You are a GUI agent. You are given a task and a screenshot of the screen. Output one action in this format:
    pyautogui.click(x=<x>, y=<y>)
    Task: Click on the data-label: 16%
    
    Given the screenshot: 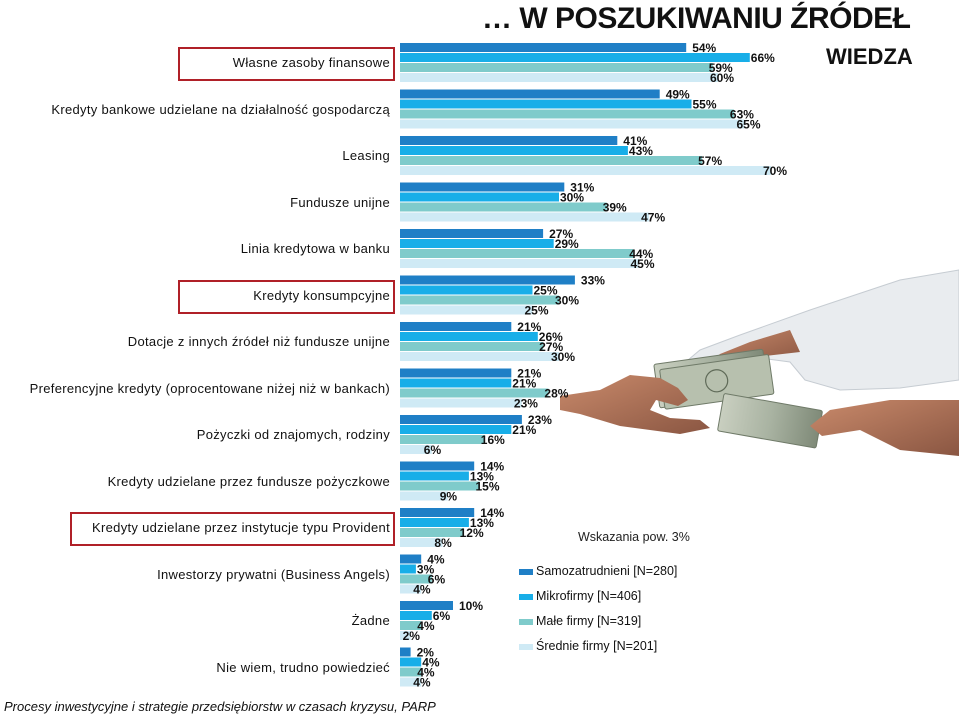 What is the action you would take?
    pyautogui.click(x=493, y=440)
    